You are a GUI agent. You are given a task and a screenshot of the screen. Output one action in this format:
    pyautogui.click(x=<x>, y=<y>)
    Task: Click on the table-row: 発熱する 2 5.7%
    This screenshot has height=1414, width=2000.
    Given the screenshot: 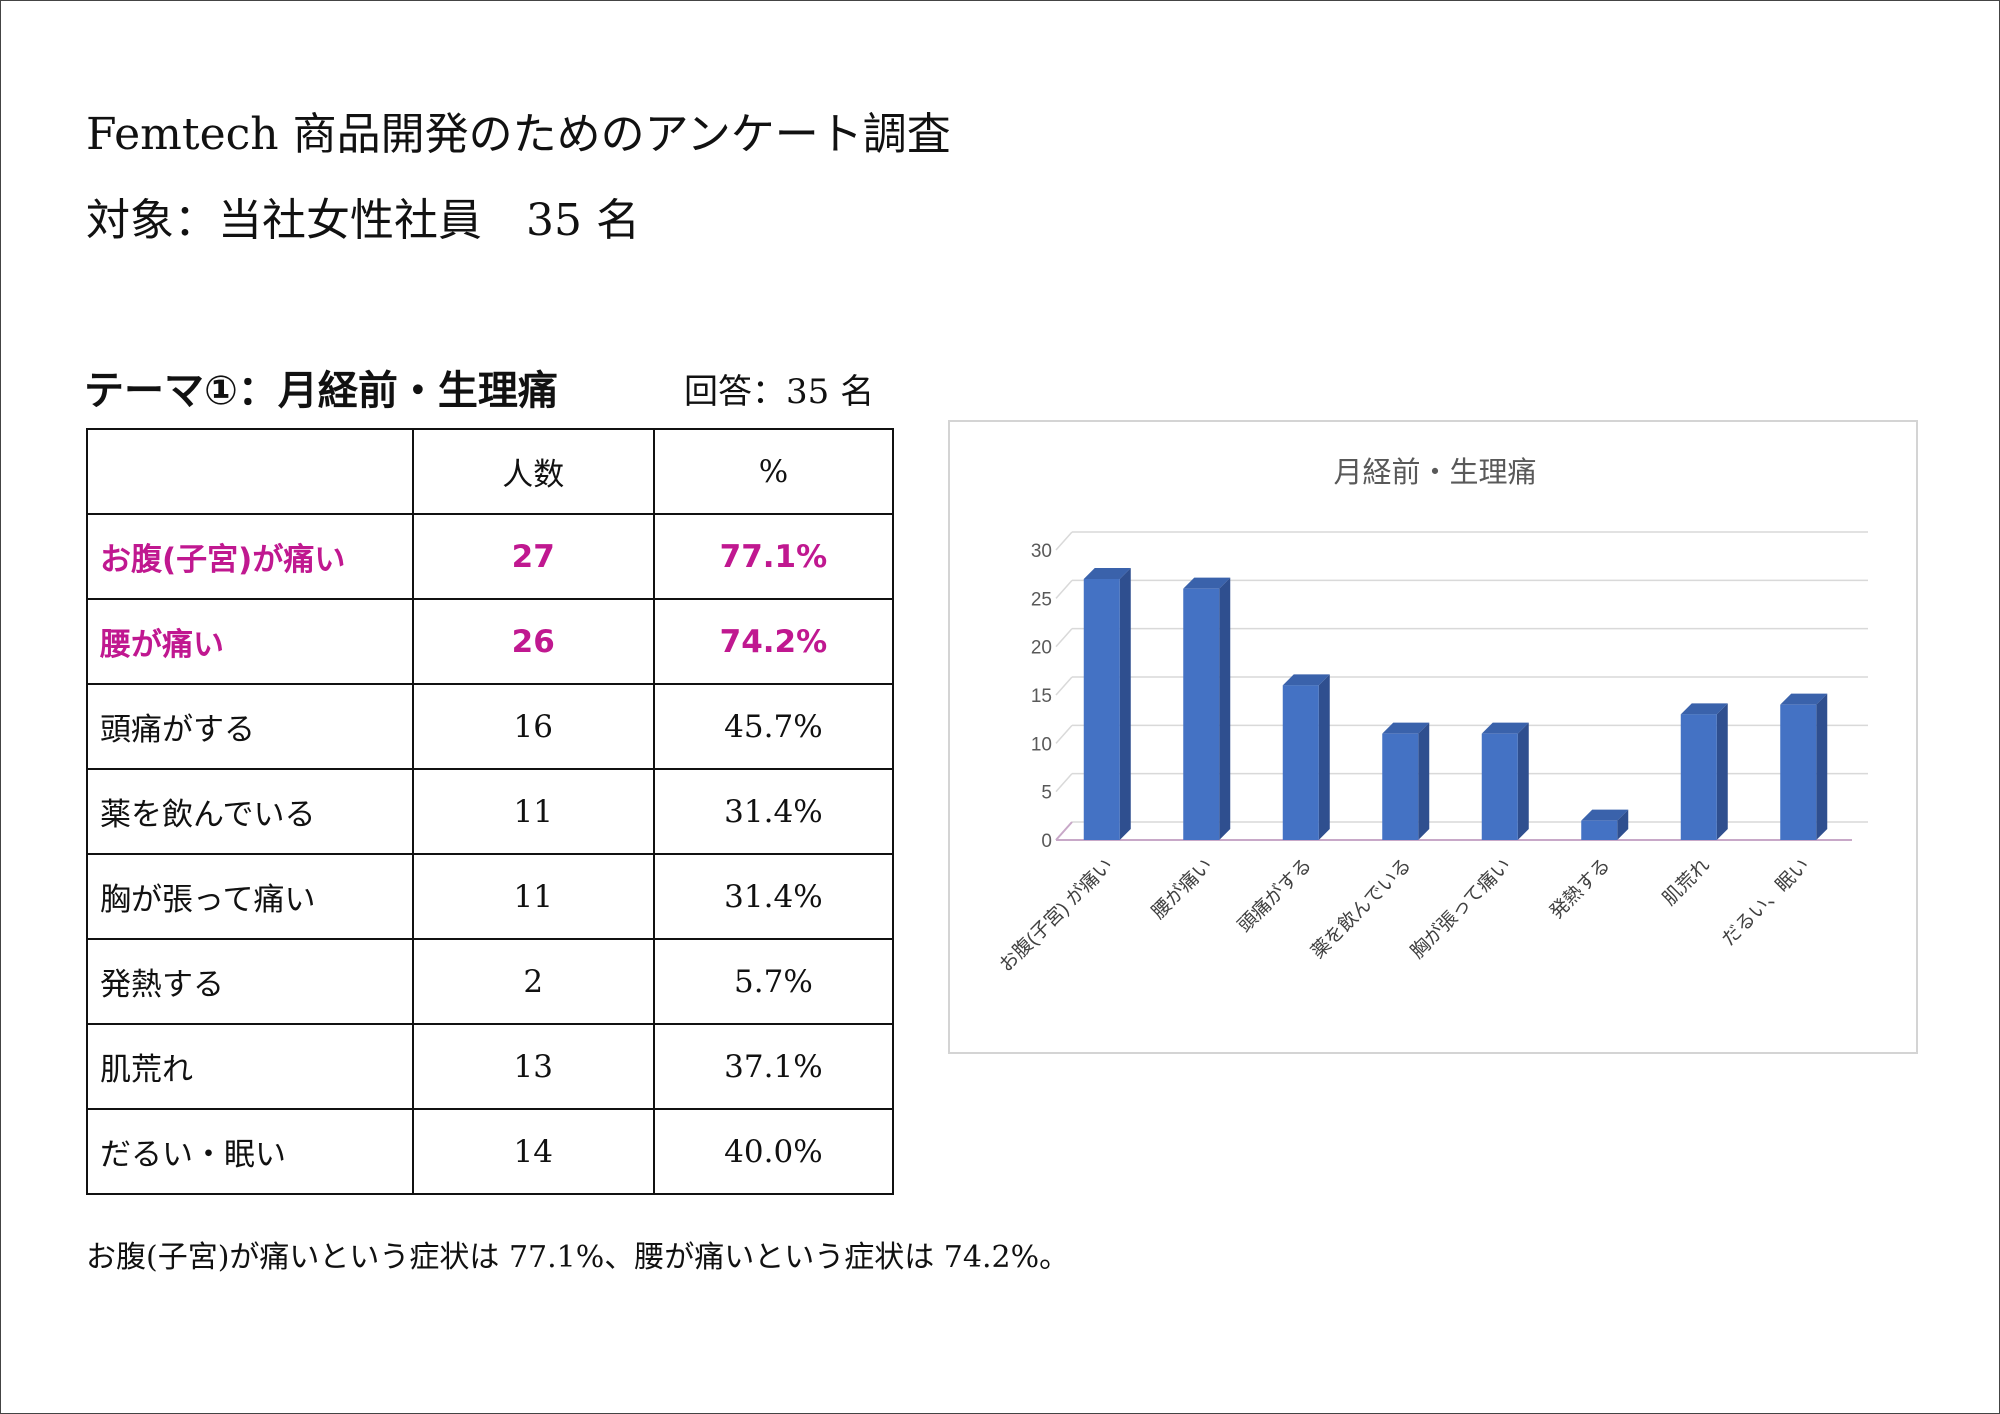 What is the action you would take?
    pyautogui.click(x=490, y=981)
    